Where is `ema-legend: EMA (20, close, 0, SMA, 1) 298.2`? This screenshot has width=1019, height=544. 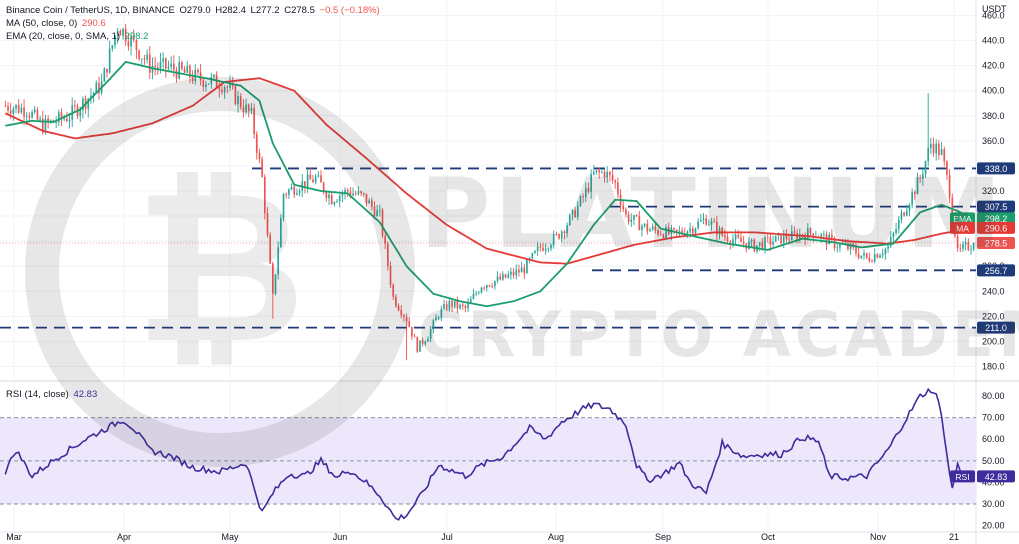 ema-legend: EMA (20, close, 0, SMA, 1) 298.2 is located at coordinates (77, 36).